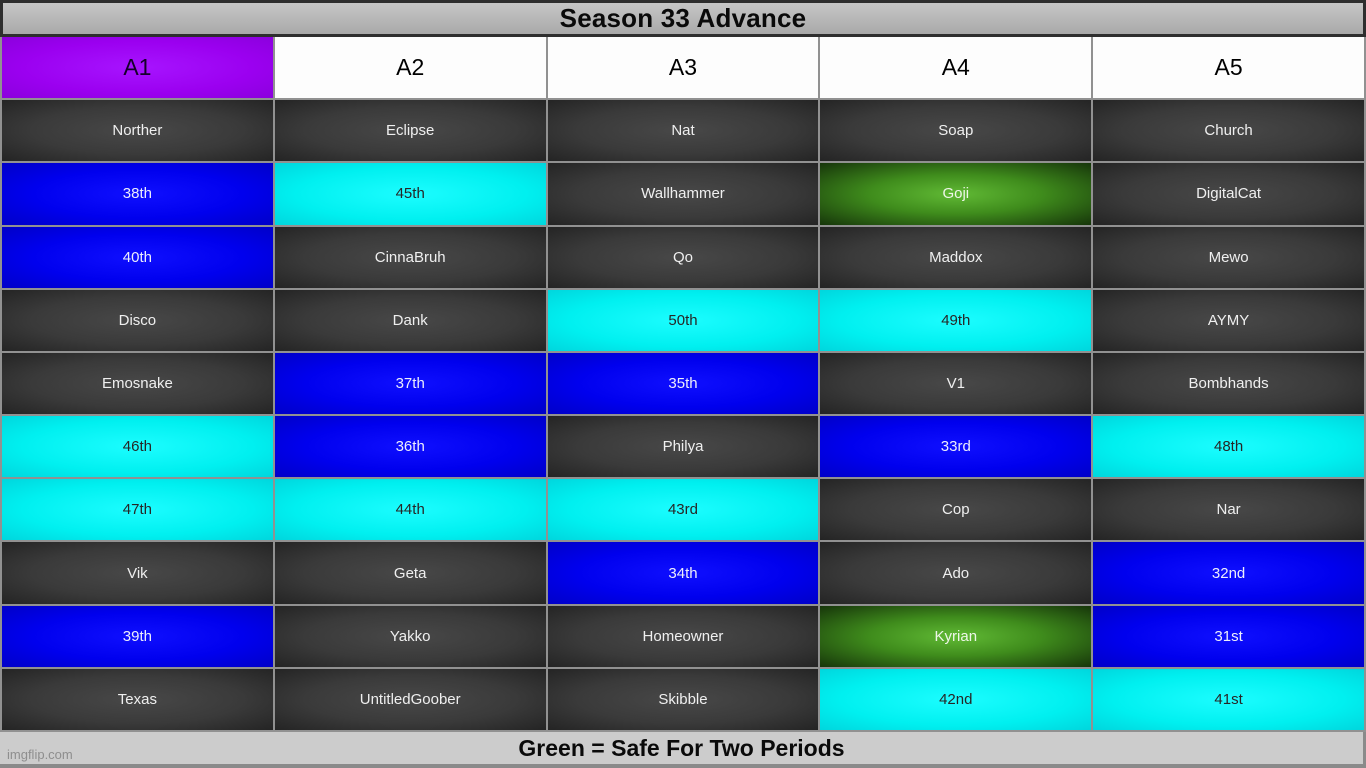 This screenshot has height=768, width=1366. I want to click on table-cell: Goji, so click(956, 194).